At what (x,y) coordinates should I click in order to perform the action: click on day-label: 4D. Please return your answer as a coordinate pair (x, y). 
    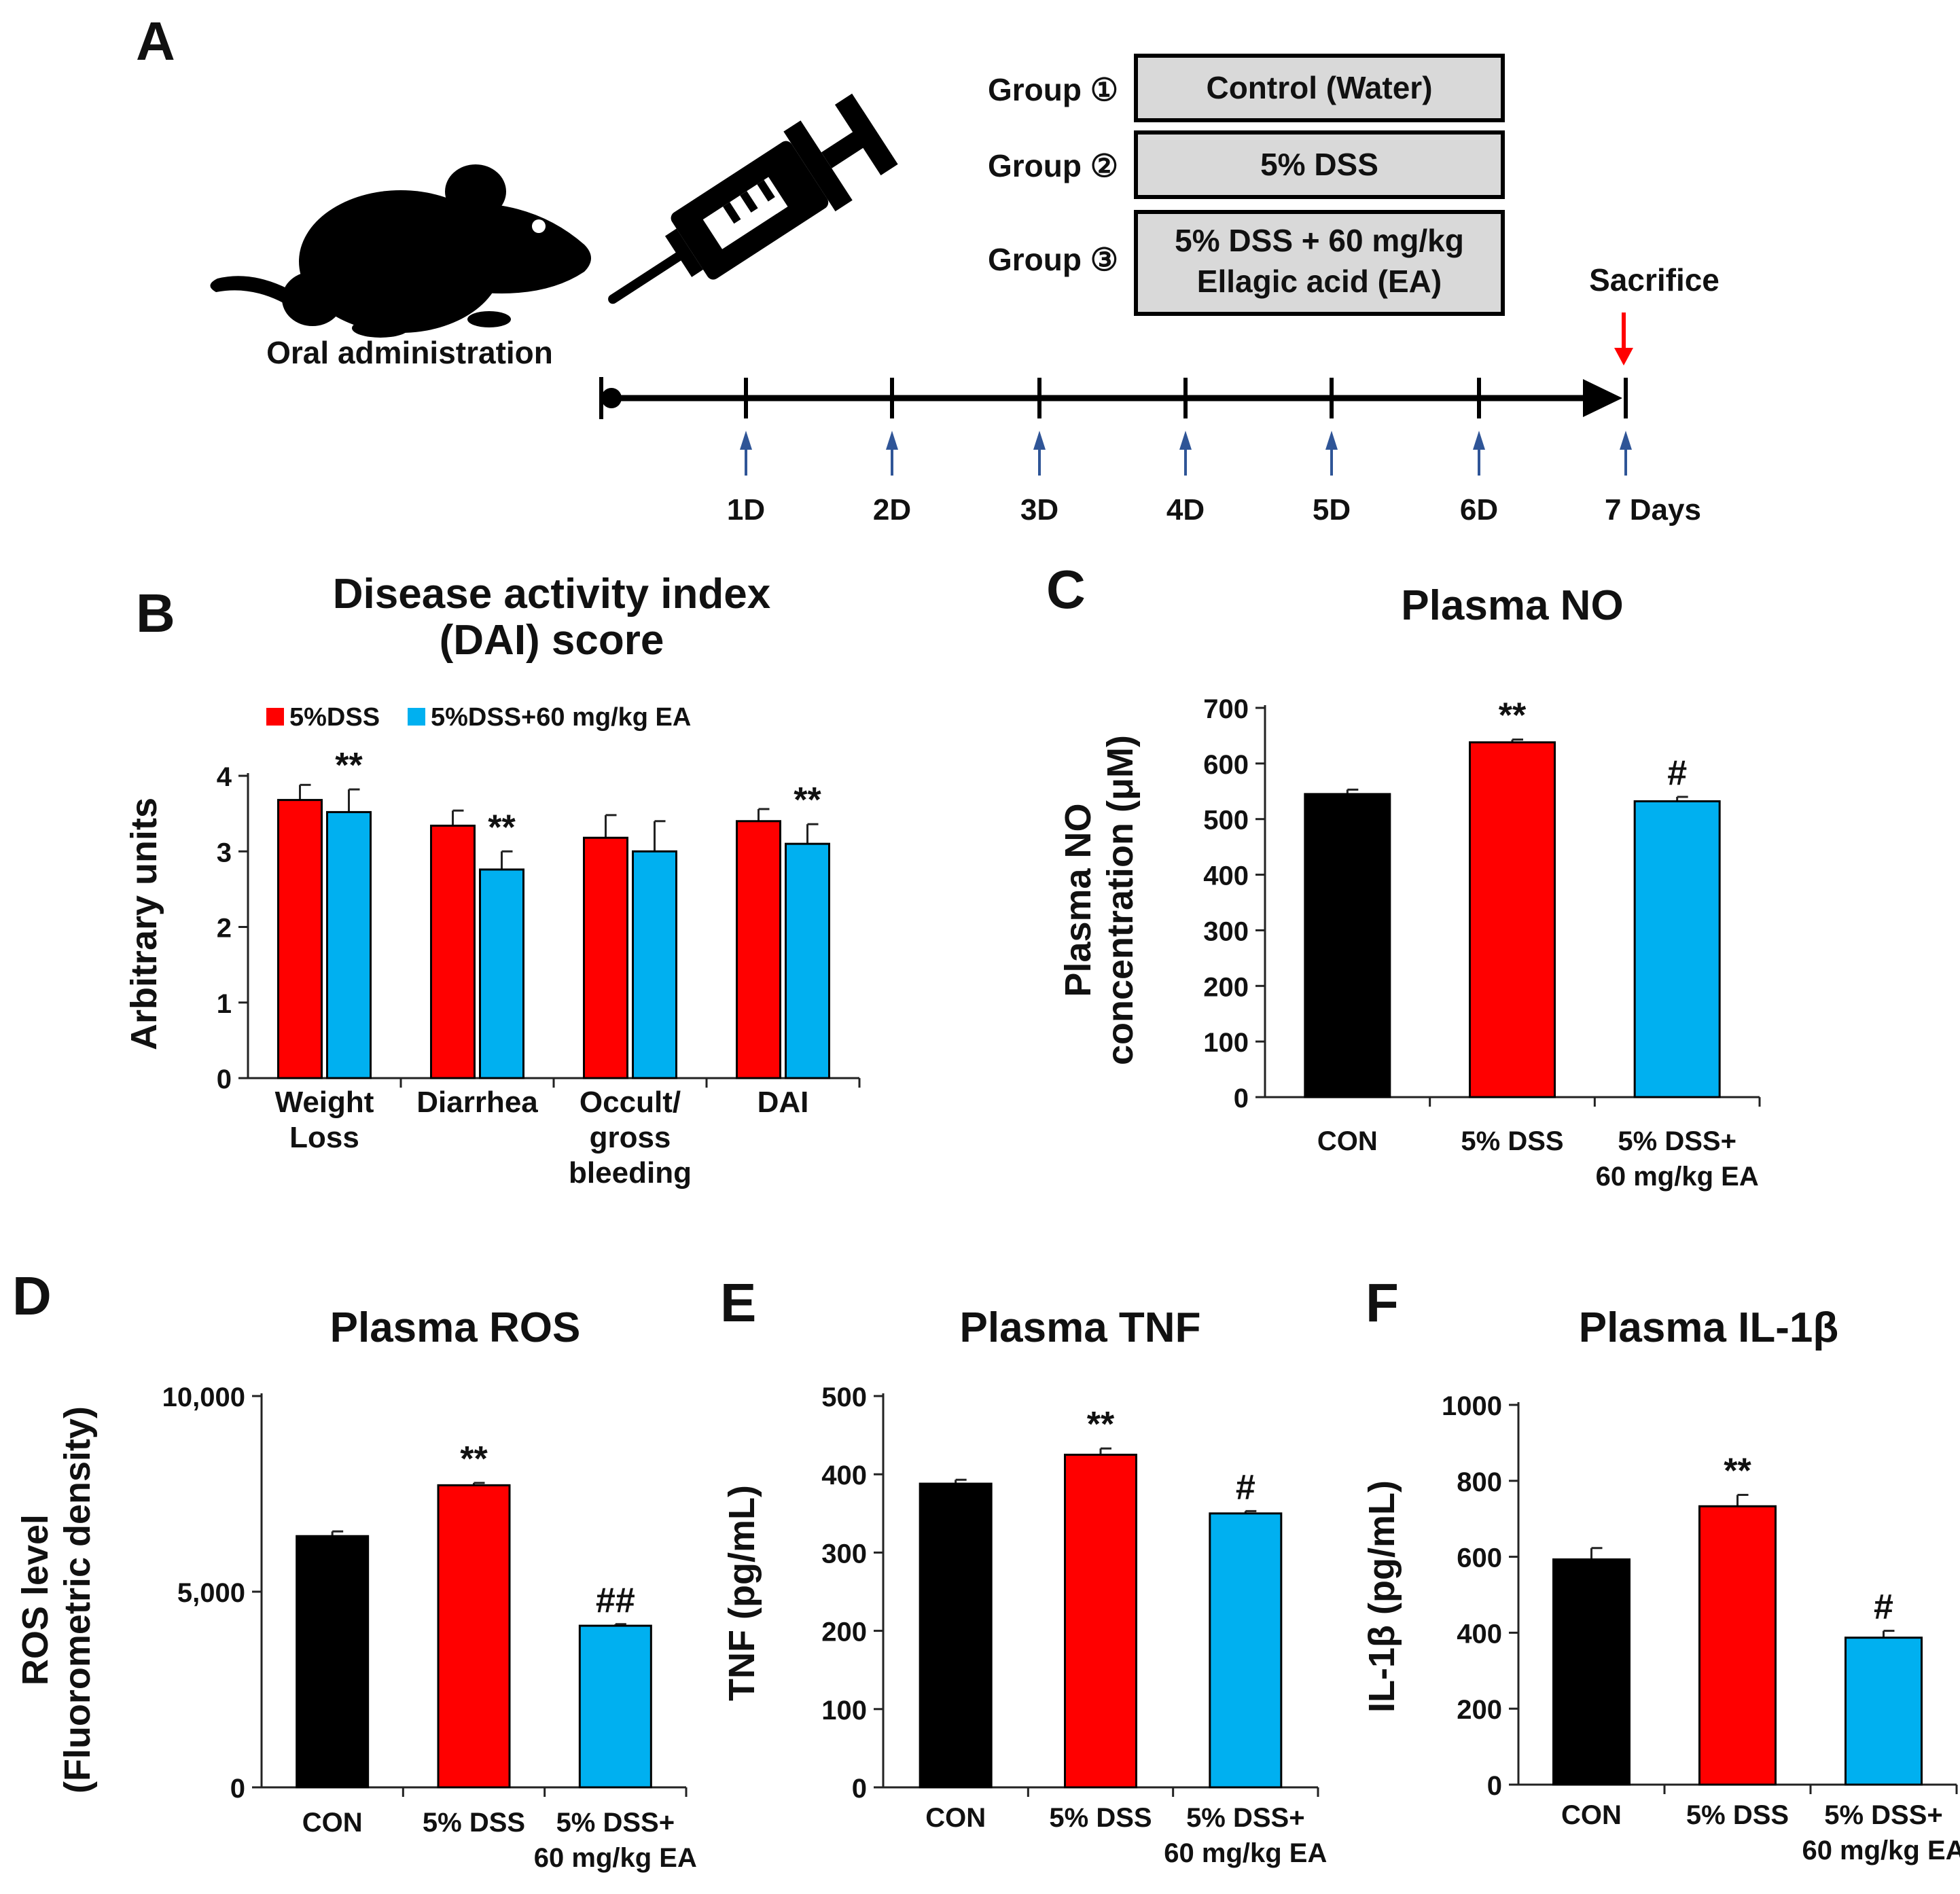
    Looking at the image, I should click on (1185, 509).